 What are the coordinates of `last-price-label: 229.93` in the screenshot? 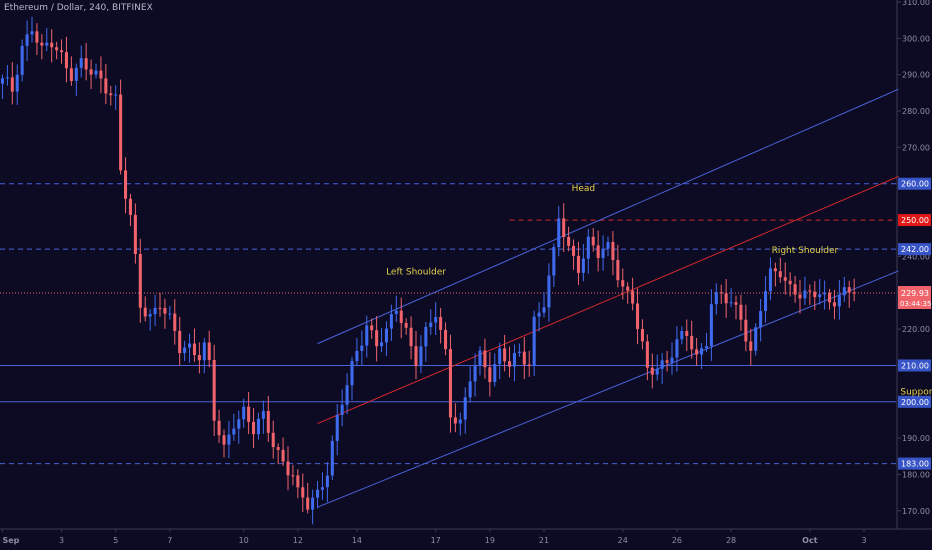 It's located at (915, 293).